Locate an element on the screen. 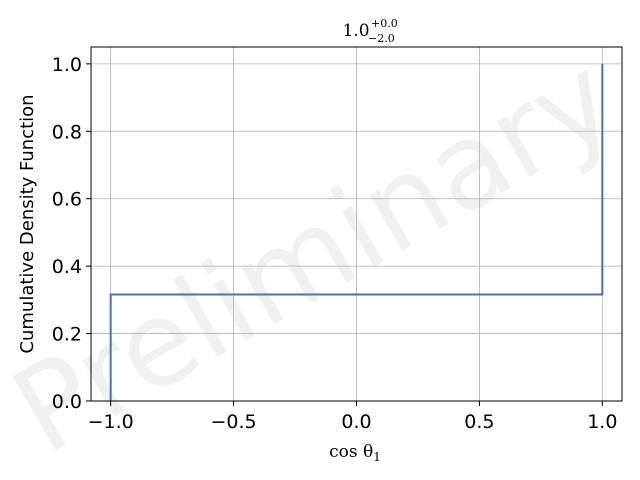 The width and height of the screenshot is (640, 480). x-tick-label: −1.0 is located at coordinates (111, 422).